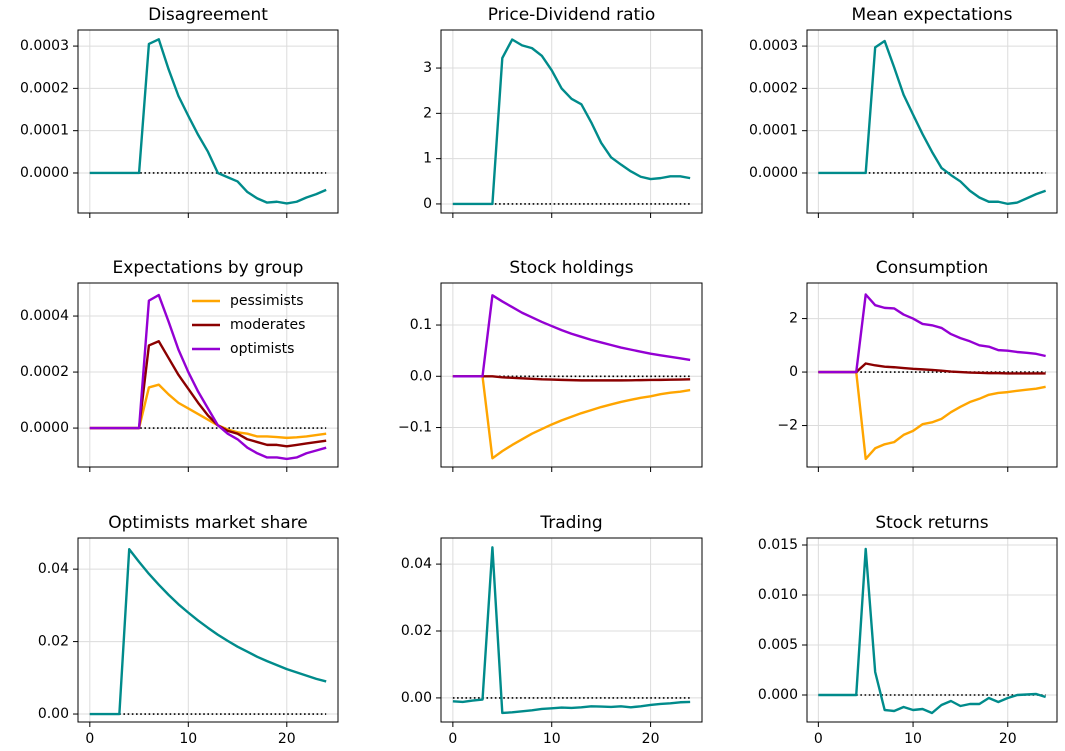  I want to click on legend-label: pessimists, so click(267, 301).